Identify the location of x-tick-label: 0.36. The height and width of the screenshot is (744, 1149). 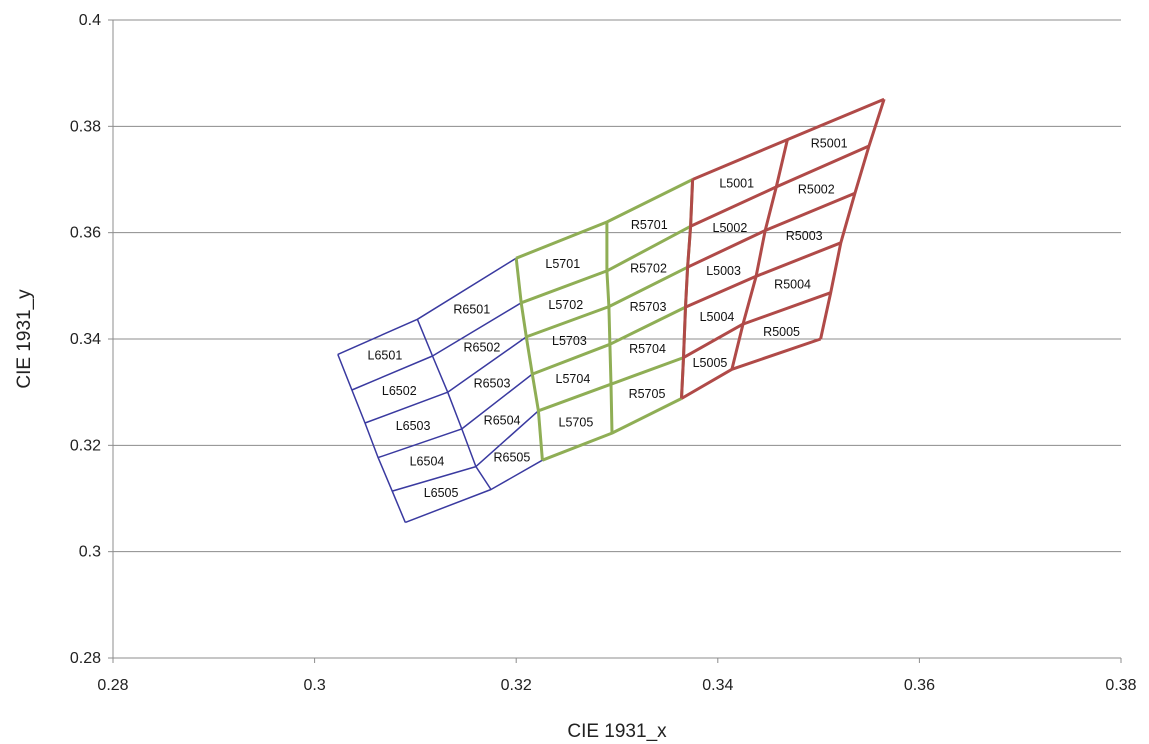
(919, 685).